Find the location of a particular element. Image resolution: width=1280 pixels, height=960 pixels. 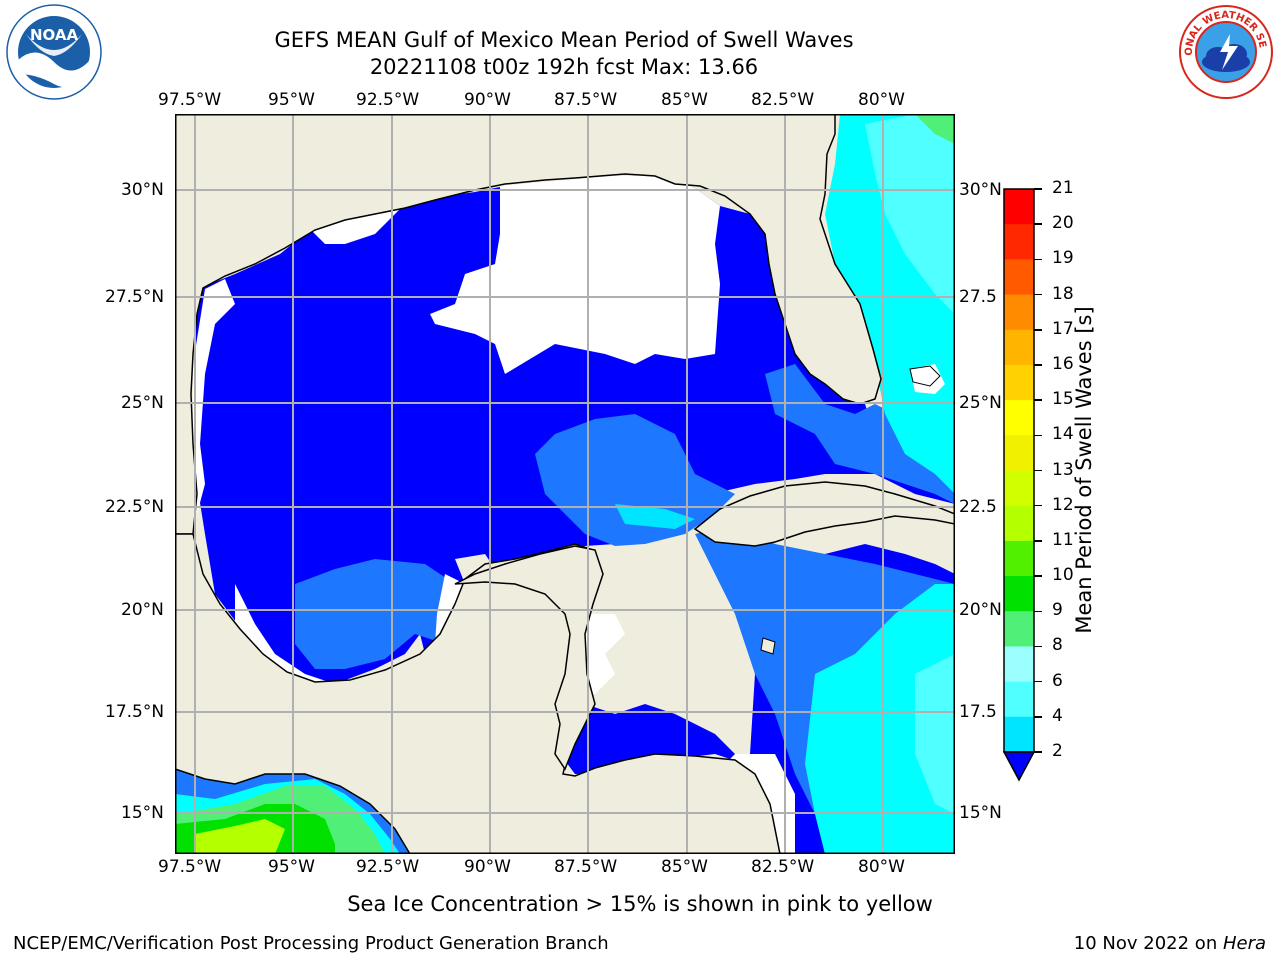

lon-label-top: 97.5°W is located at coordinates (190, 100).